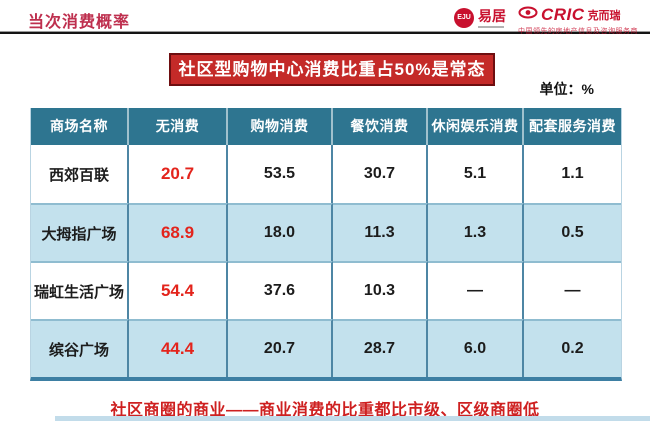  I want to click on eju-logo-text: 易居, so click(492, 15).